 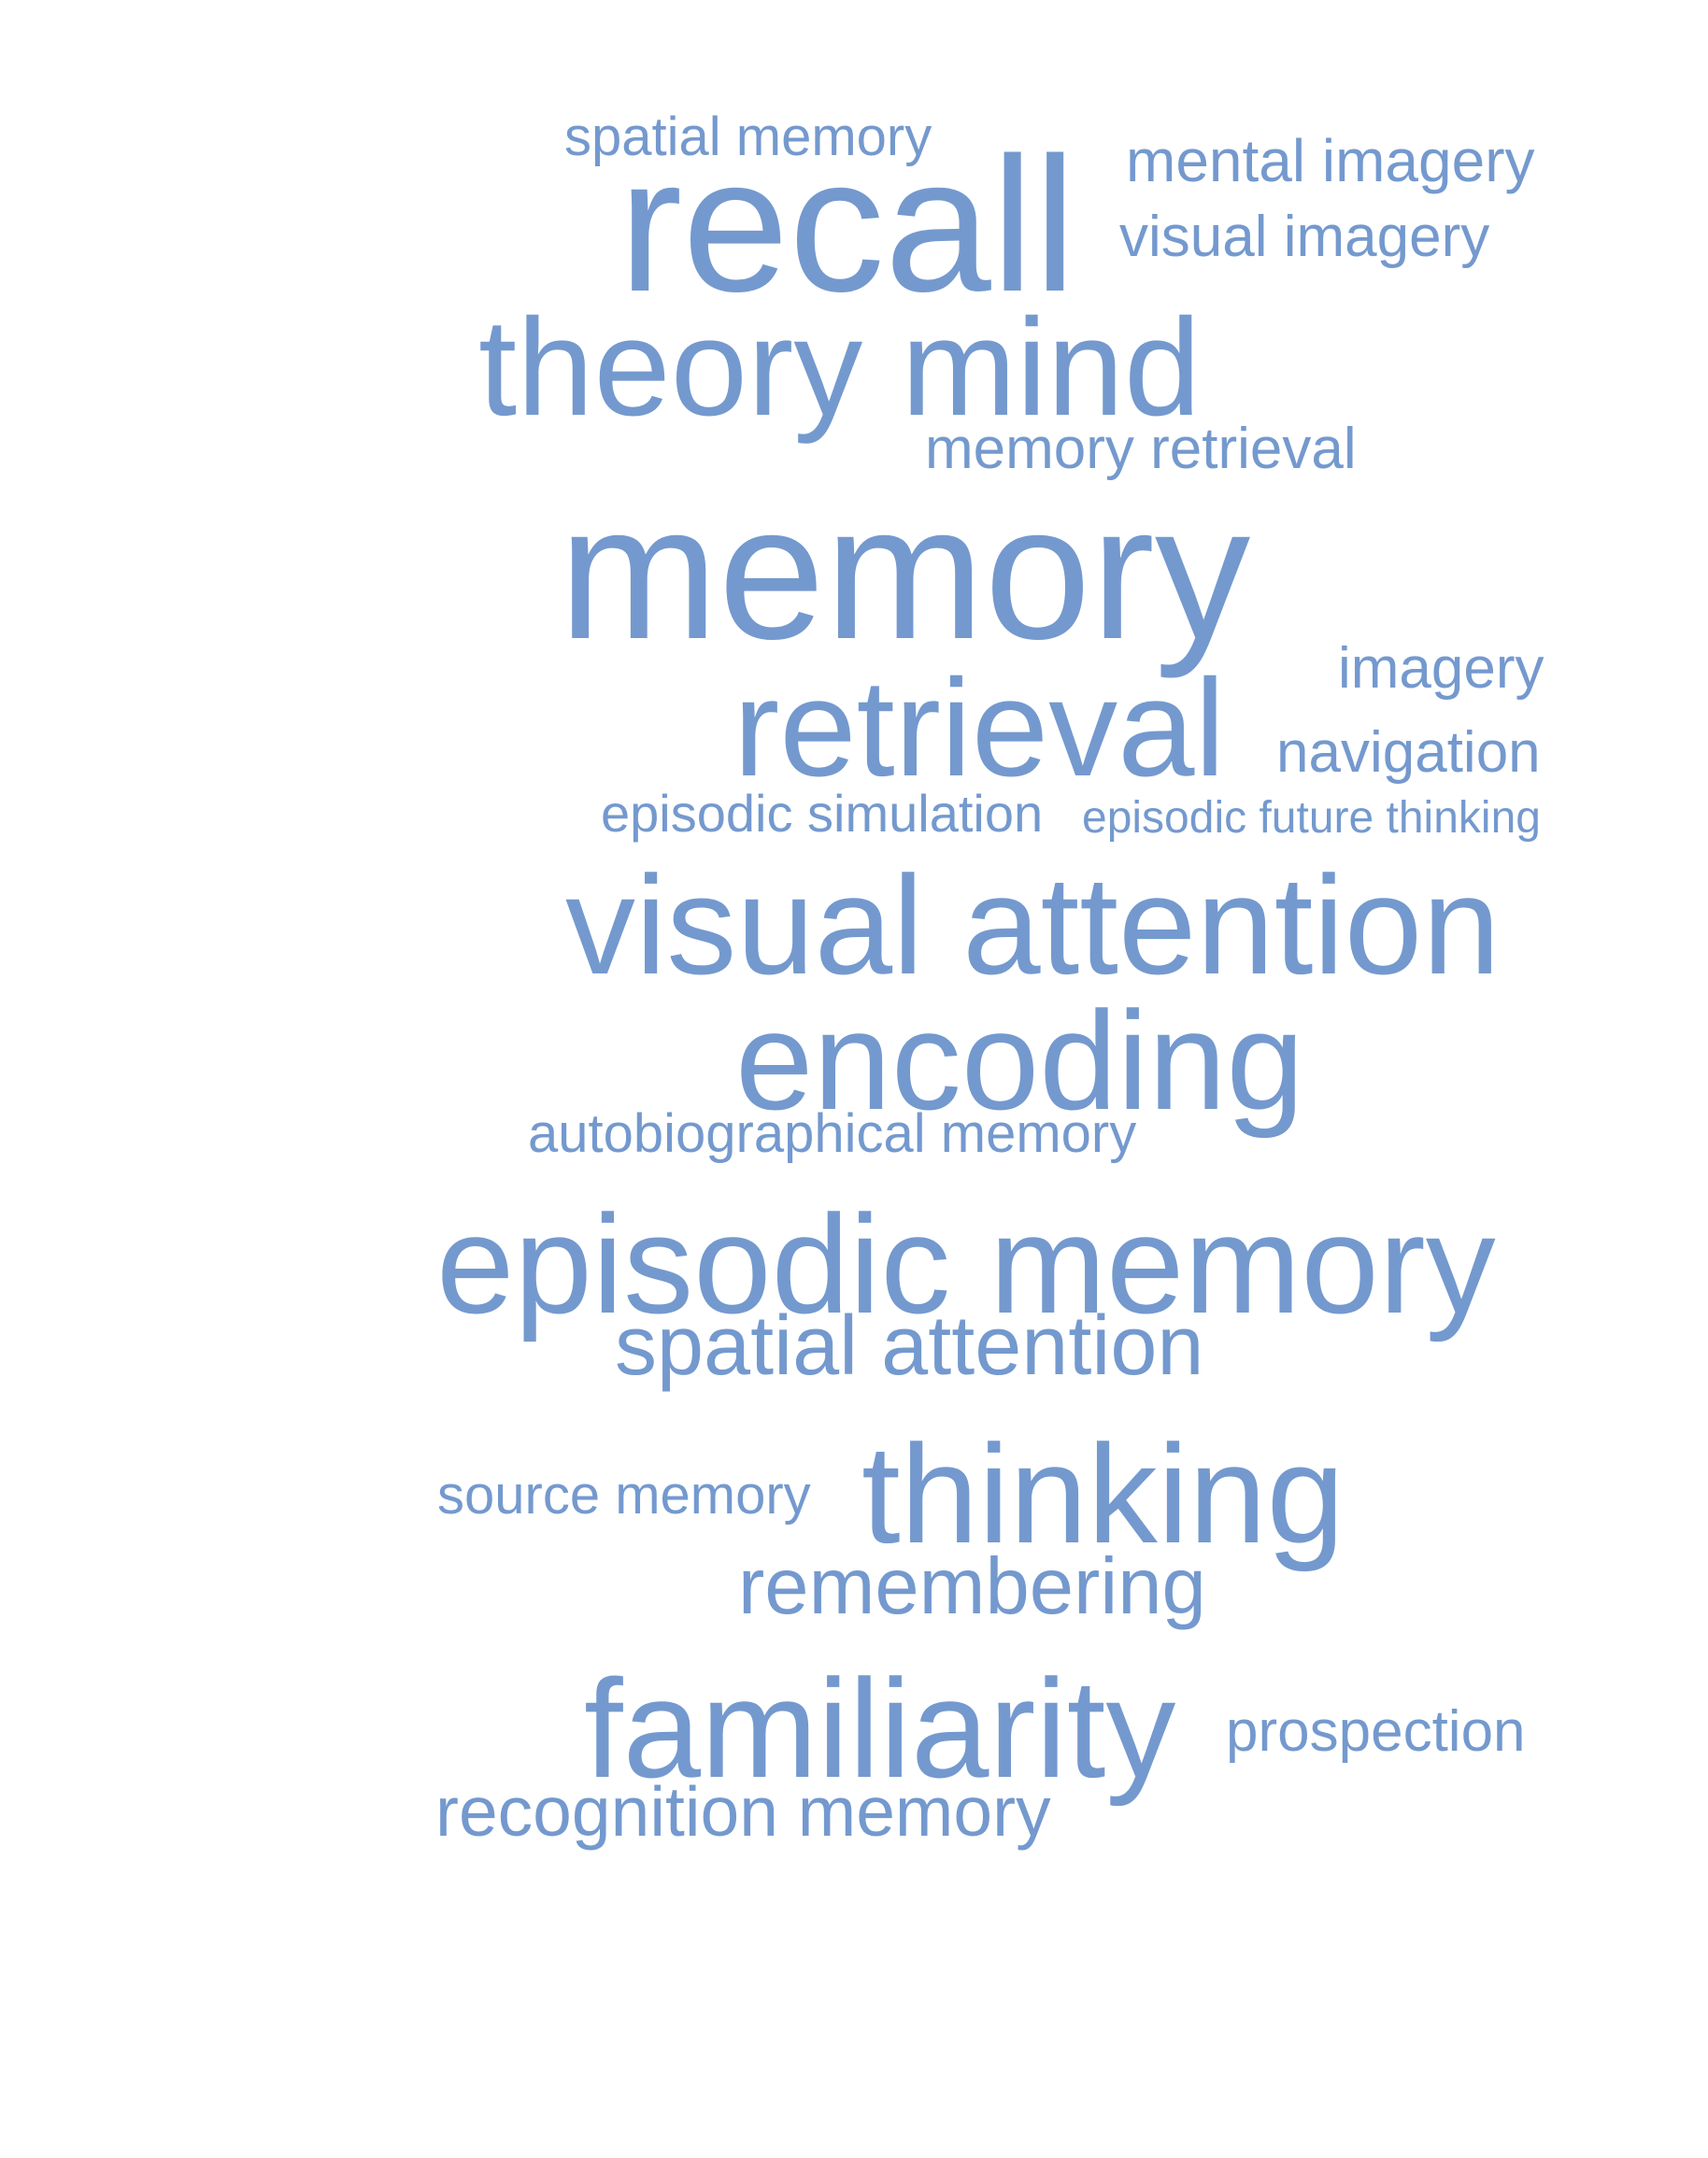 I want to click on word-prospection: prospection, so click(x=1376, y=1731).